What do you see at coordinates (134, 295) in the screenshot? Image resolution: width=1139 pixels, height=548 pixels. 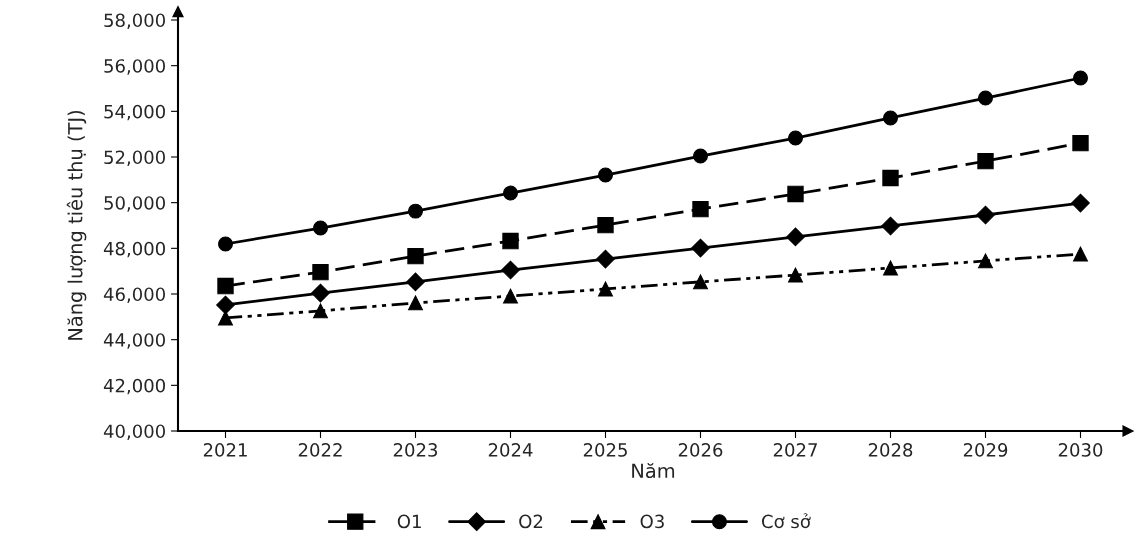 I see `y-tick-label: 46,000` at bounding box center [134, 295].